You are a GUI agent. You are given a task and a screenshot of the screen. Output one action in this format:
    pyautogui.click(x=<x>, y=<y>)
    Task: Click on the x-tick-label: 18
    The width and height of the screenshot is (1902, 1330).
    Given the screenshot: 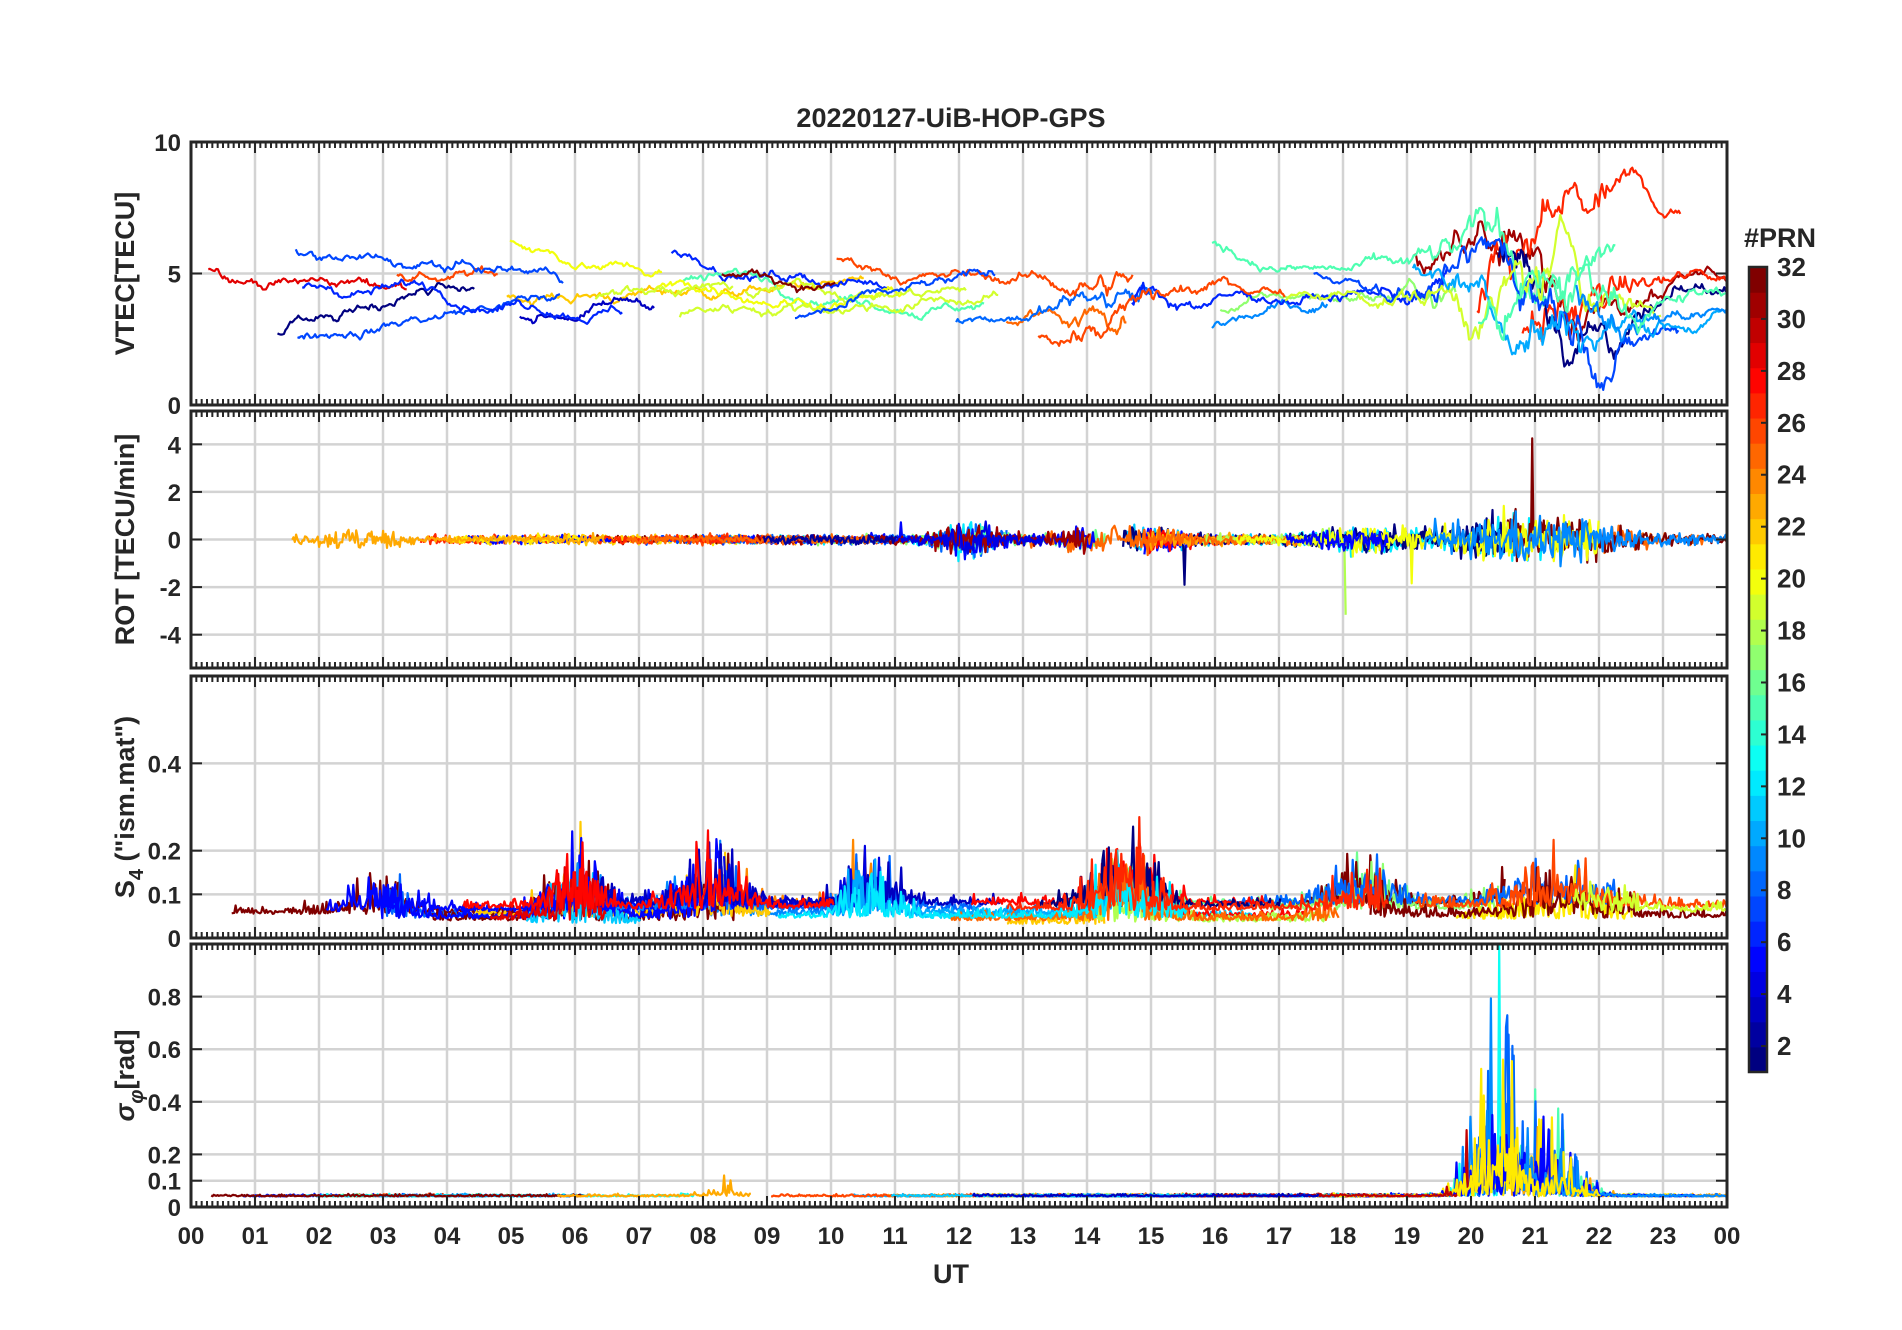 What is the action you would take?
    pyautogui.click(x=1343, y=1236)
    